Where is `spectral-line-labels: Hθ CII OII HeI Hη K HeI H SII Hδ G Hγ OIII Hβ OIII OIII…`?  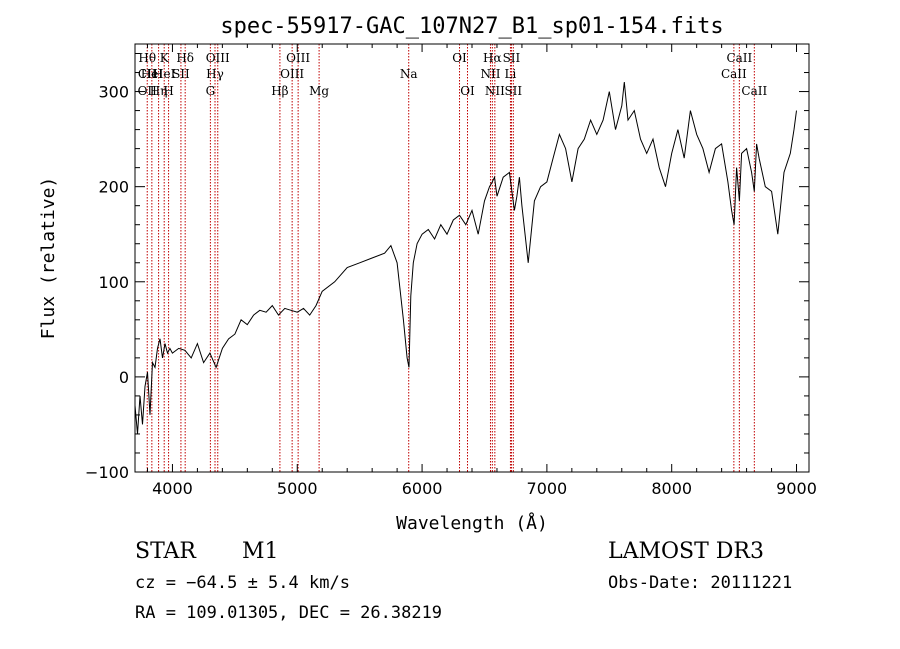
spectral-line-labels: Hθ CII OII HeI Hη K HeI H SII Hδ G Hγ OIII Hβ OIII OIII… is located at coordinates (453, 74).